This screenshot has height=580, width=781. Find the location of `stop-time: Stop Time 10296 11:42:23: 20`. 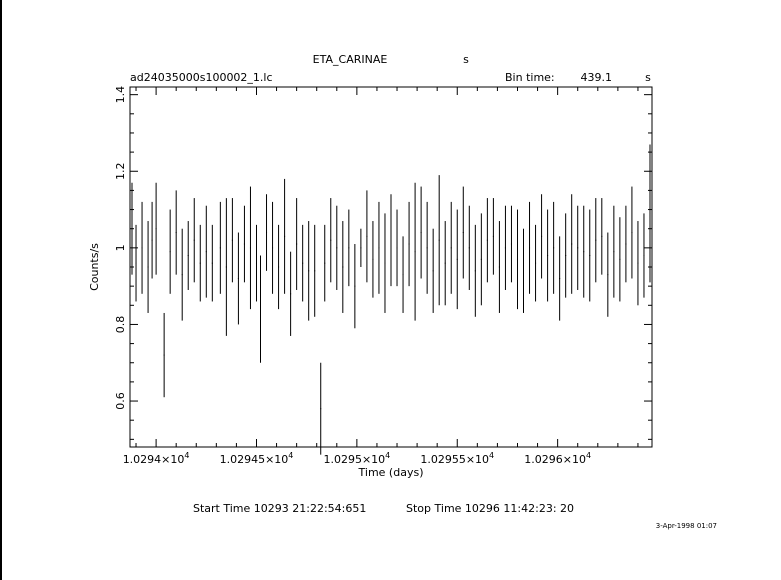

stop-time: Stop Time 10296 11:42:23: 20 is located at coordinates (490, 508).